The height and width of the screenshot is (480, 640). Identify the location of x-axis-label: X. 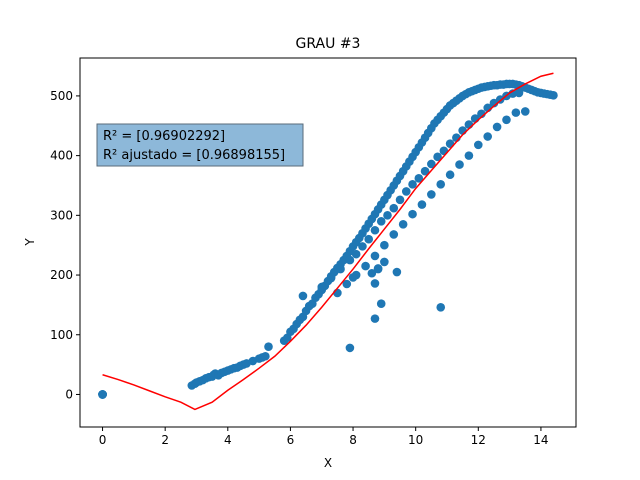
(328, 463).